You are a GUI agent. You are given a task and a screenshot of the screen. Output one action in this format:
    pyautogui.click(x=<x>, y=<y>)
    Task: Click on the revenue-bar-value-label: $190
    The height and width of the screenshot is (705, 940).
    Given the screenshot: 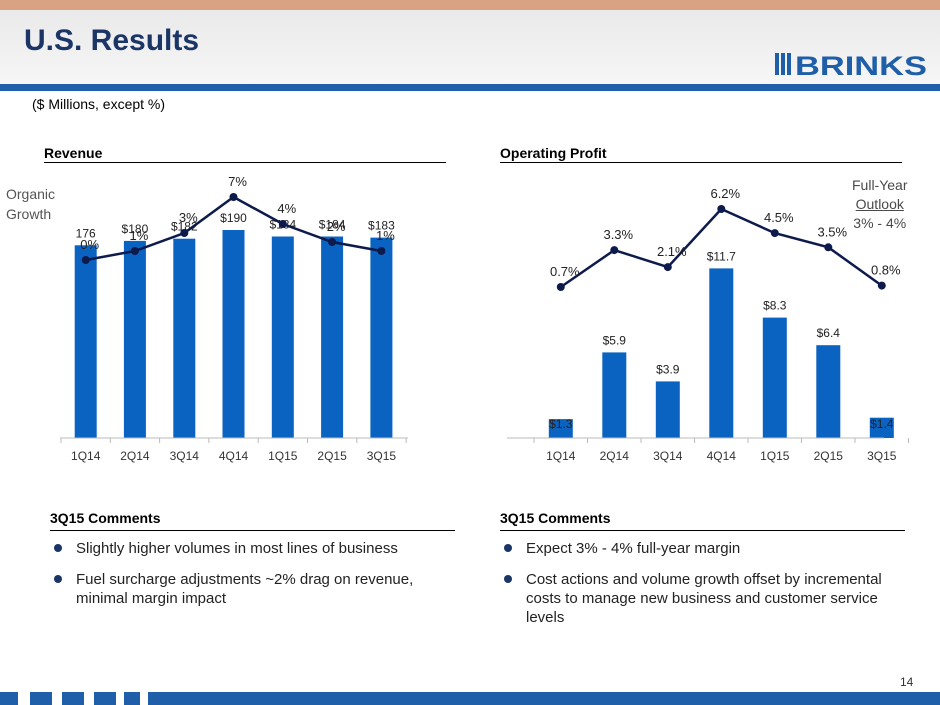 What is the action you would take?
    pyautogui.click(x=233, y=218)
    